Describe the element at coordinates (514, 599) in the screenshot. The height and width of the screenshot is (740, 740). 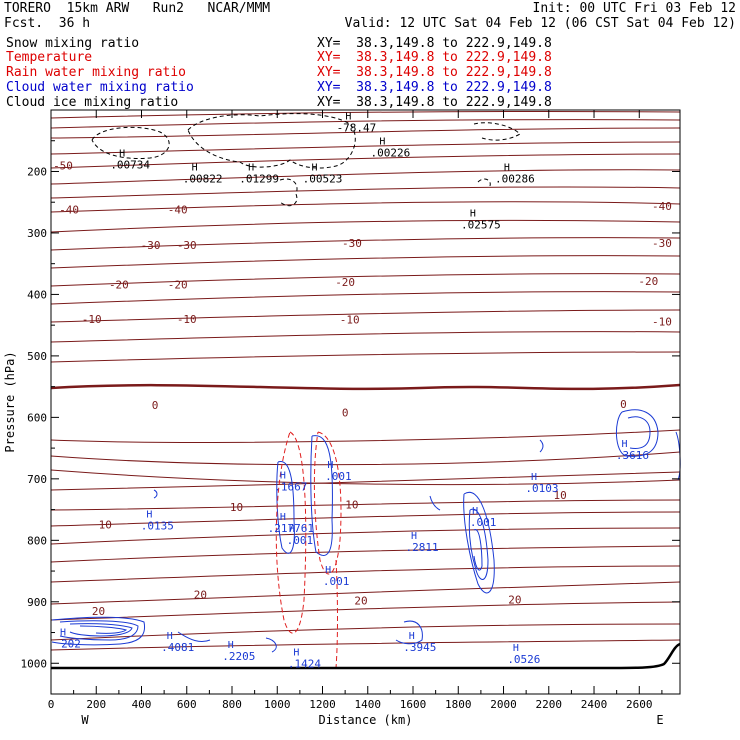
I see `temperature-label: 20` at that location.